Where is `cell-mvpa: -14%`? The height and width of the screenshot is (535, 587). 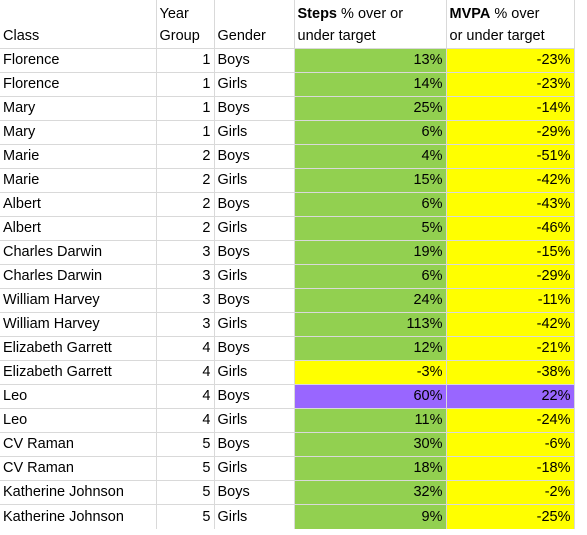 cell-mvpa: -14% is located at coordinates (510, 108).